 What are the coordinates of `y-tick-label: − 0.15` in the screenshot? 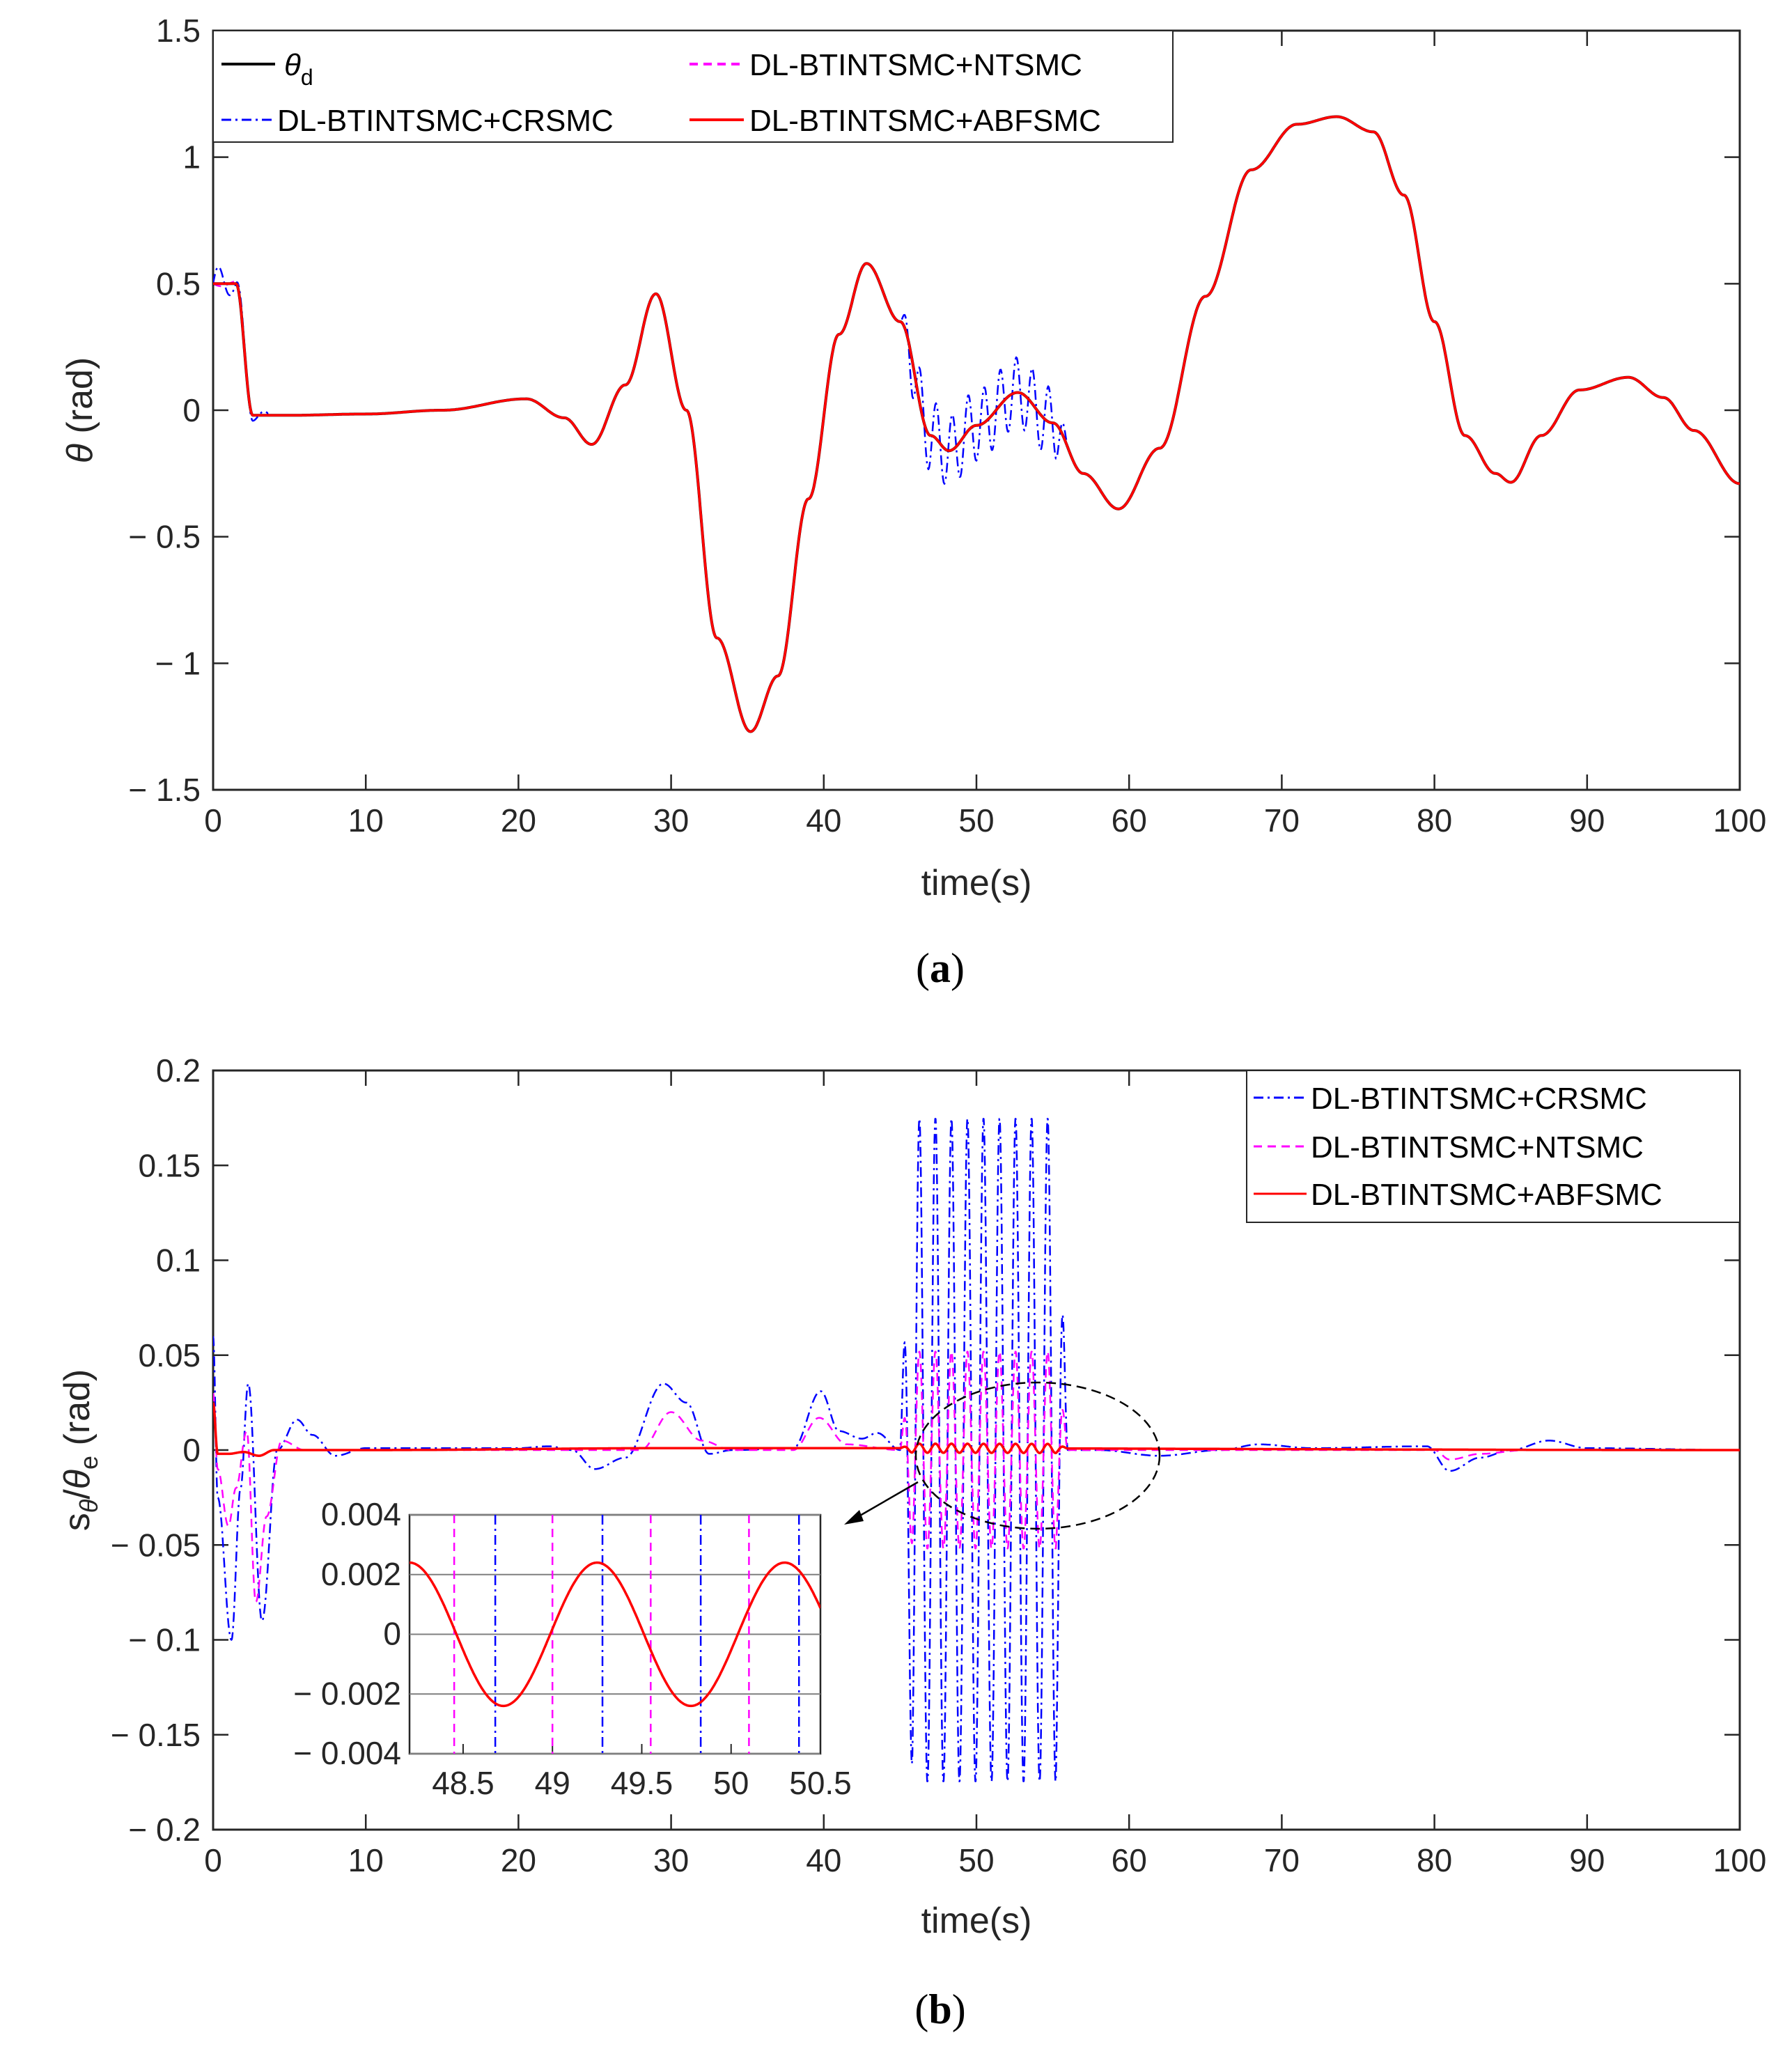 It's located at (156, 1735).